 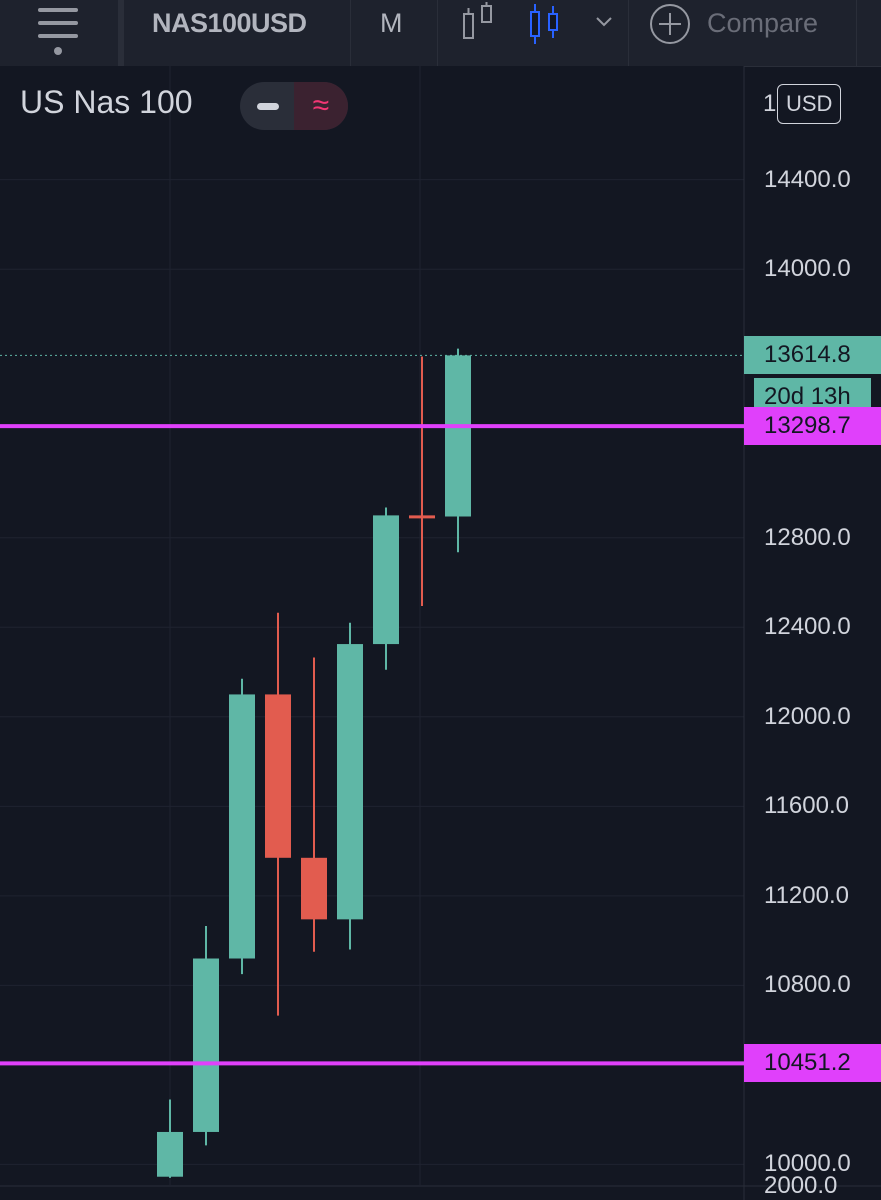 What do you see at coordinates (806, 895) in the screenshot?
I see `price-axis-tick-label: 11200.0` at bounding box center [806, 895].